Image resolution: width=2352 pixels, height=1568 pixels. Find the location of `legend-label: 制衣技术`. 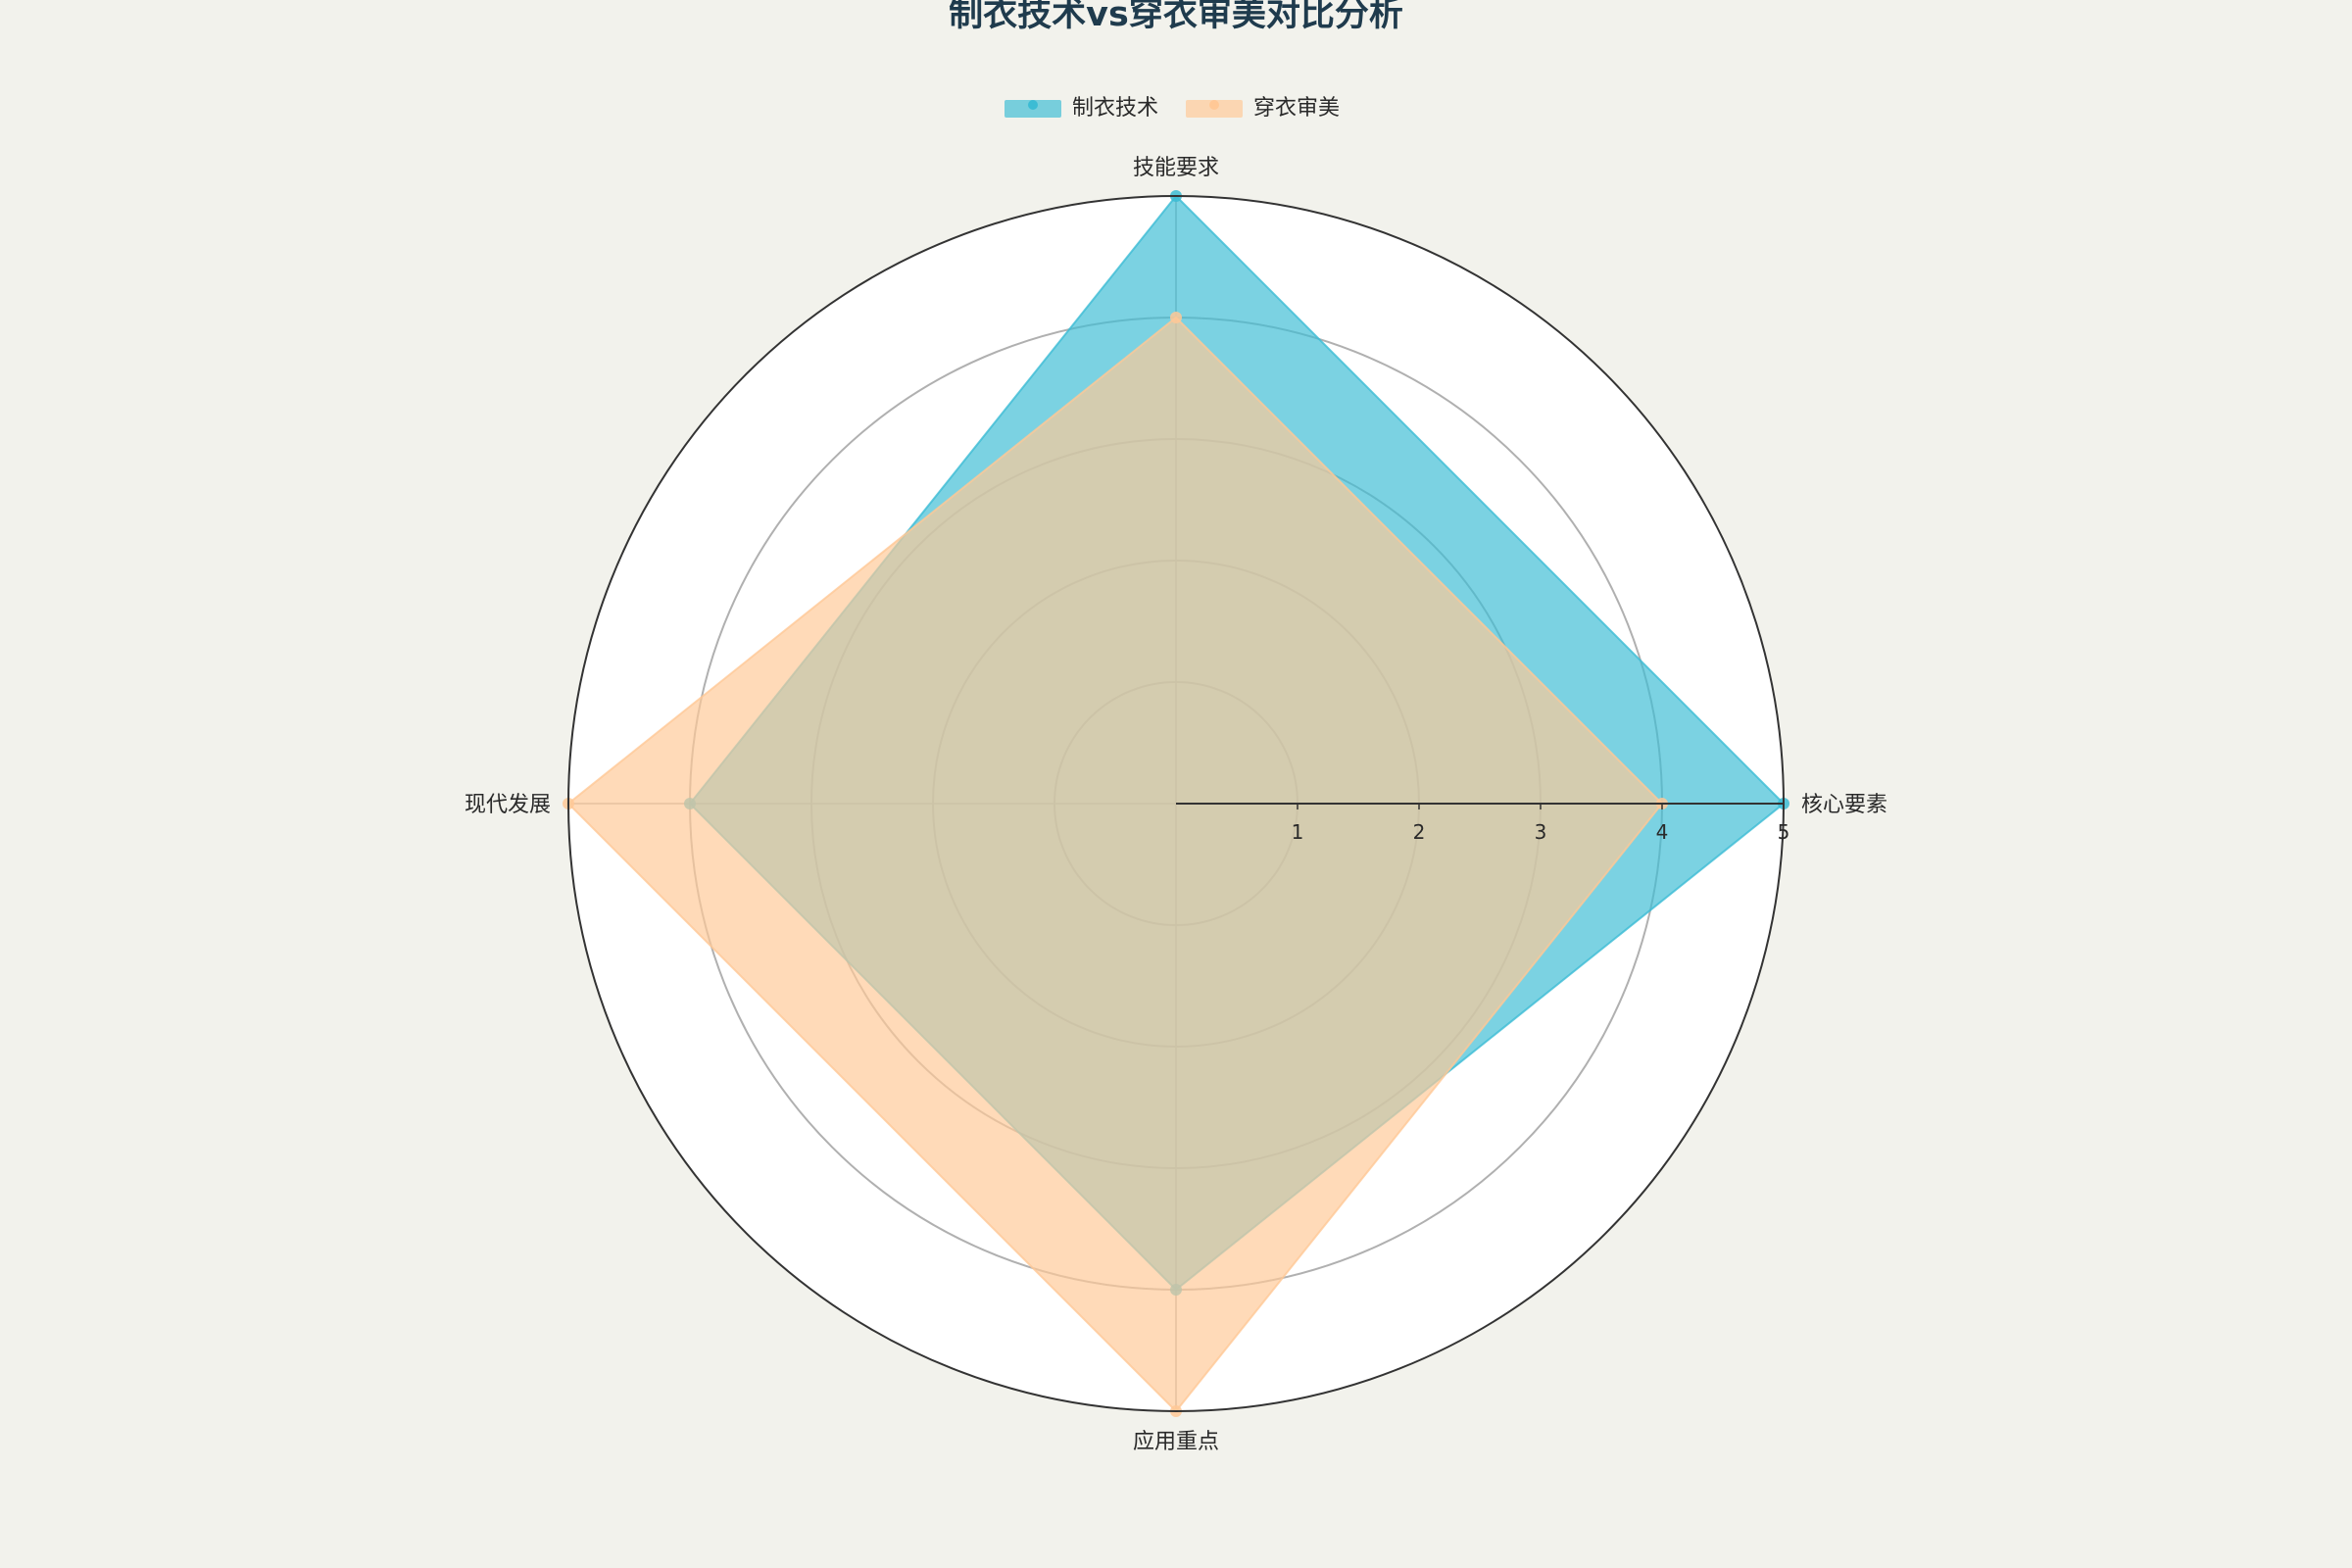

legend-label: 制衣技术 is located at coordinates (1115, 108).